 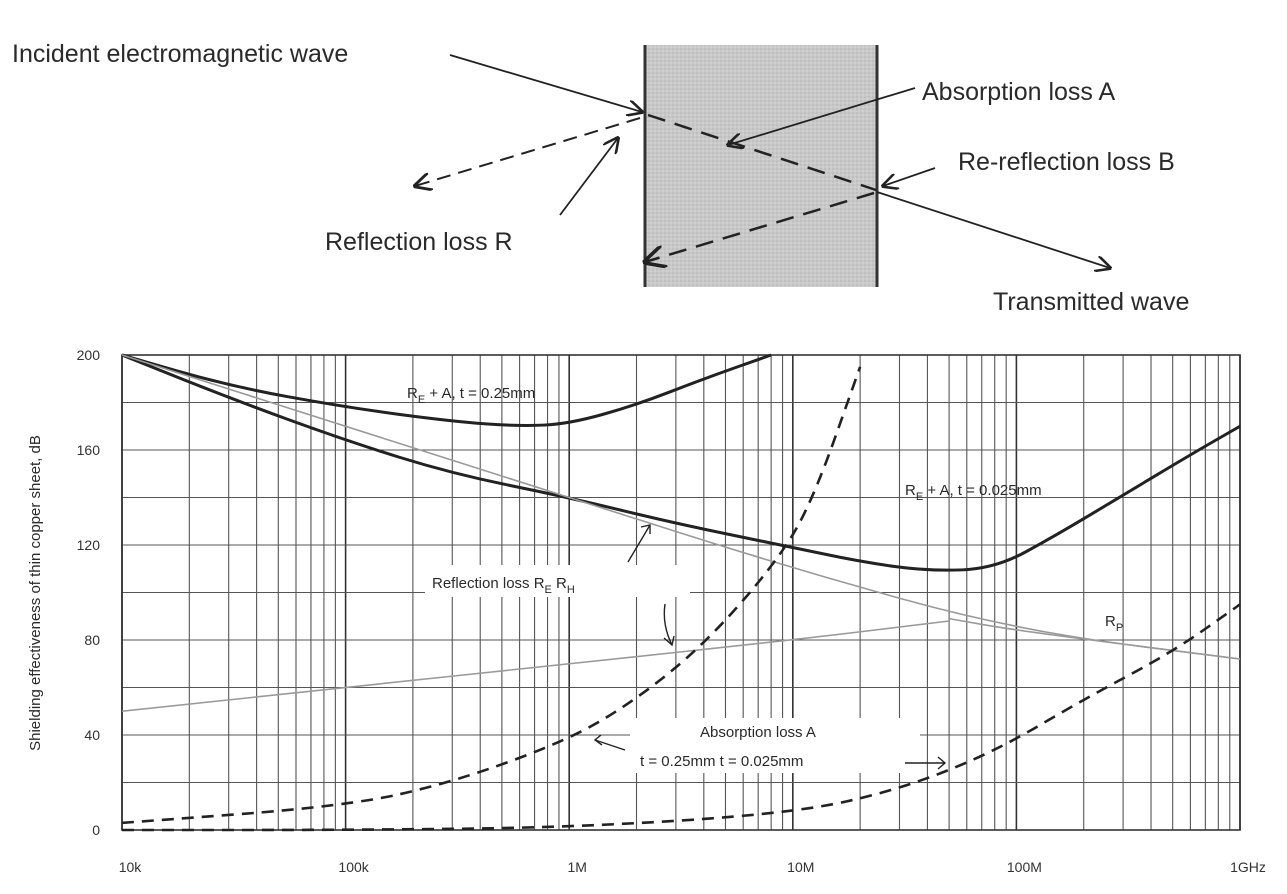 What do you see at coordinates (1018, 92) in the screenshot?
I see `absorption-label: Absorption loss A` at bounding box center [1018, 92].